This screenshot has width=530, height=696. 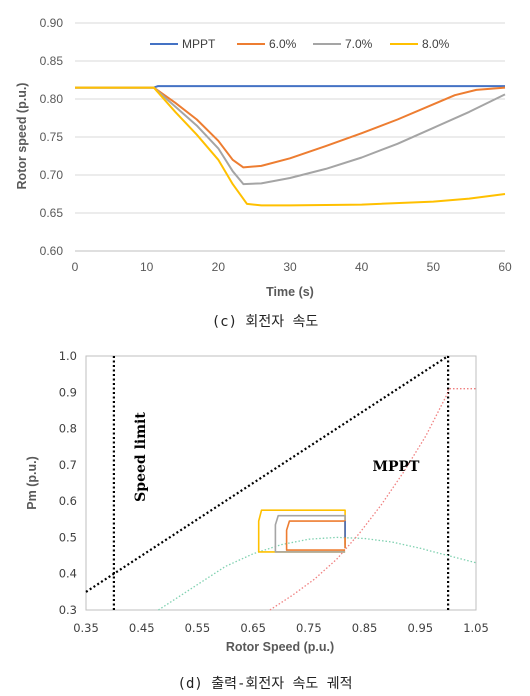 I want to click on chart-c-legend-label: 8.0%, so click(x=436, y=44).